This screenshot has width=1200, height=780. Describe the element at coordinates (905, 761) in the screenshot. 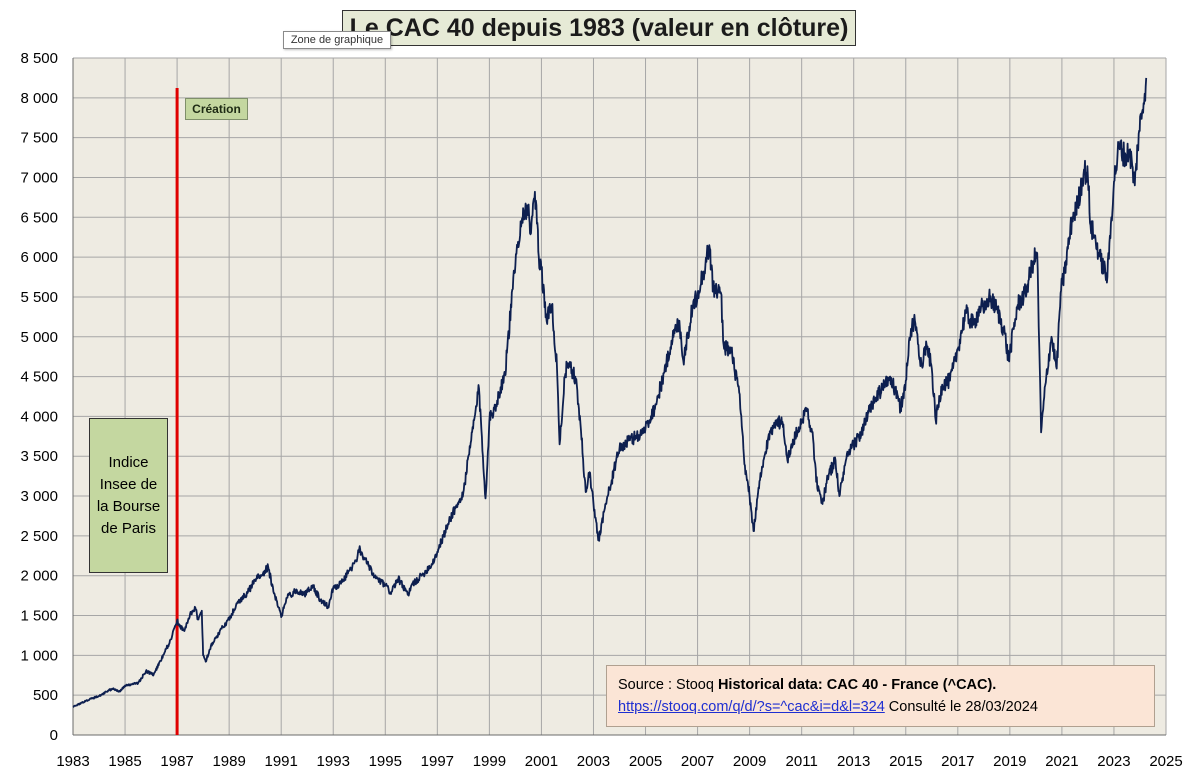

I see `x-tick-label: 2015` at that location.